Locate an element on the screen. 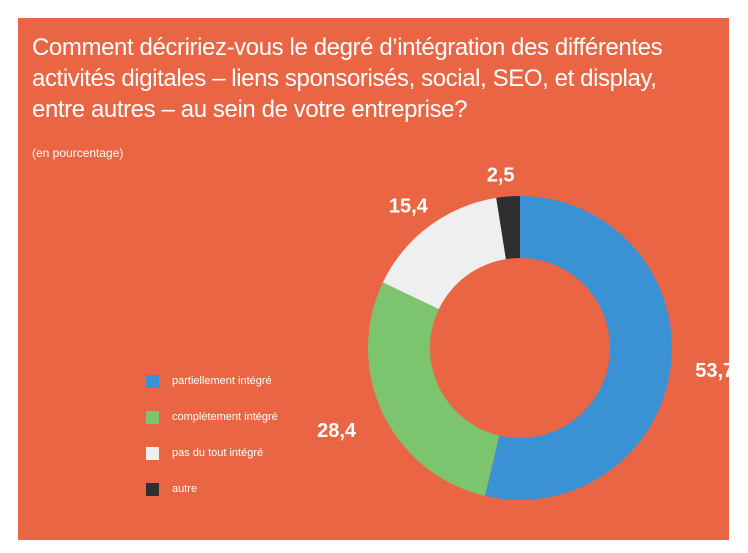  legend-item-autre: autre is located at coordinates (212, 489).